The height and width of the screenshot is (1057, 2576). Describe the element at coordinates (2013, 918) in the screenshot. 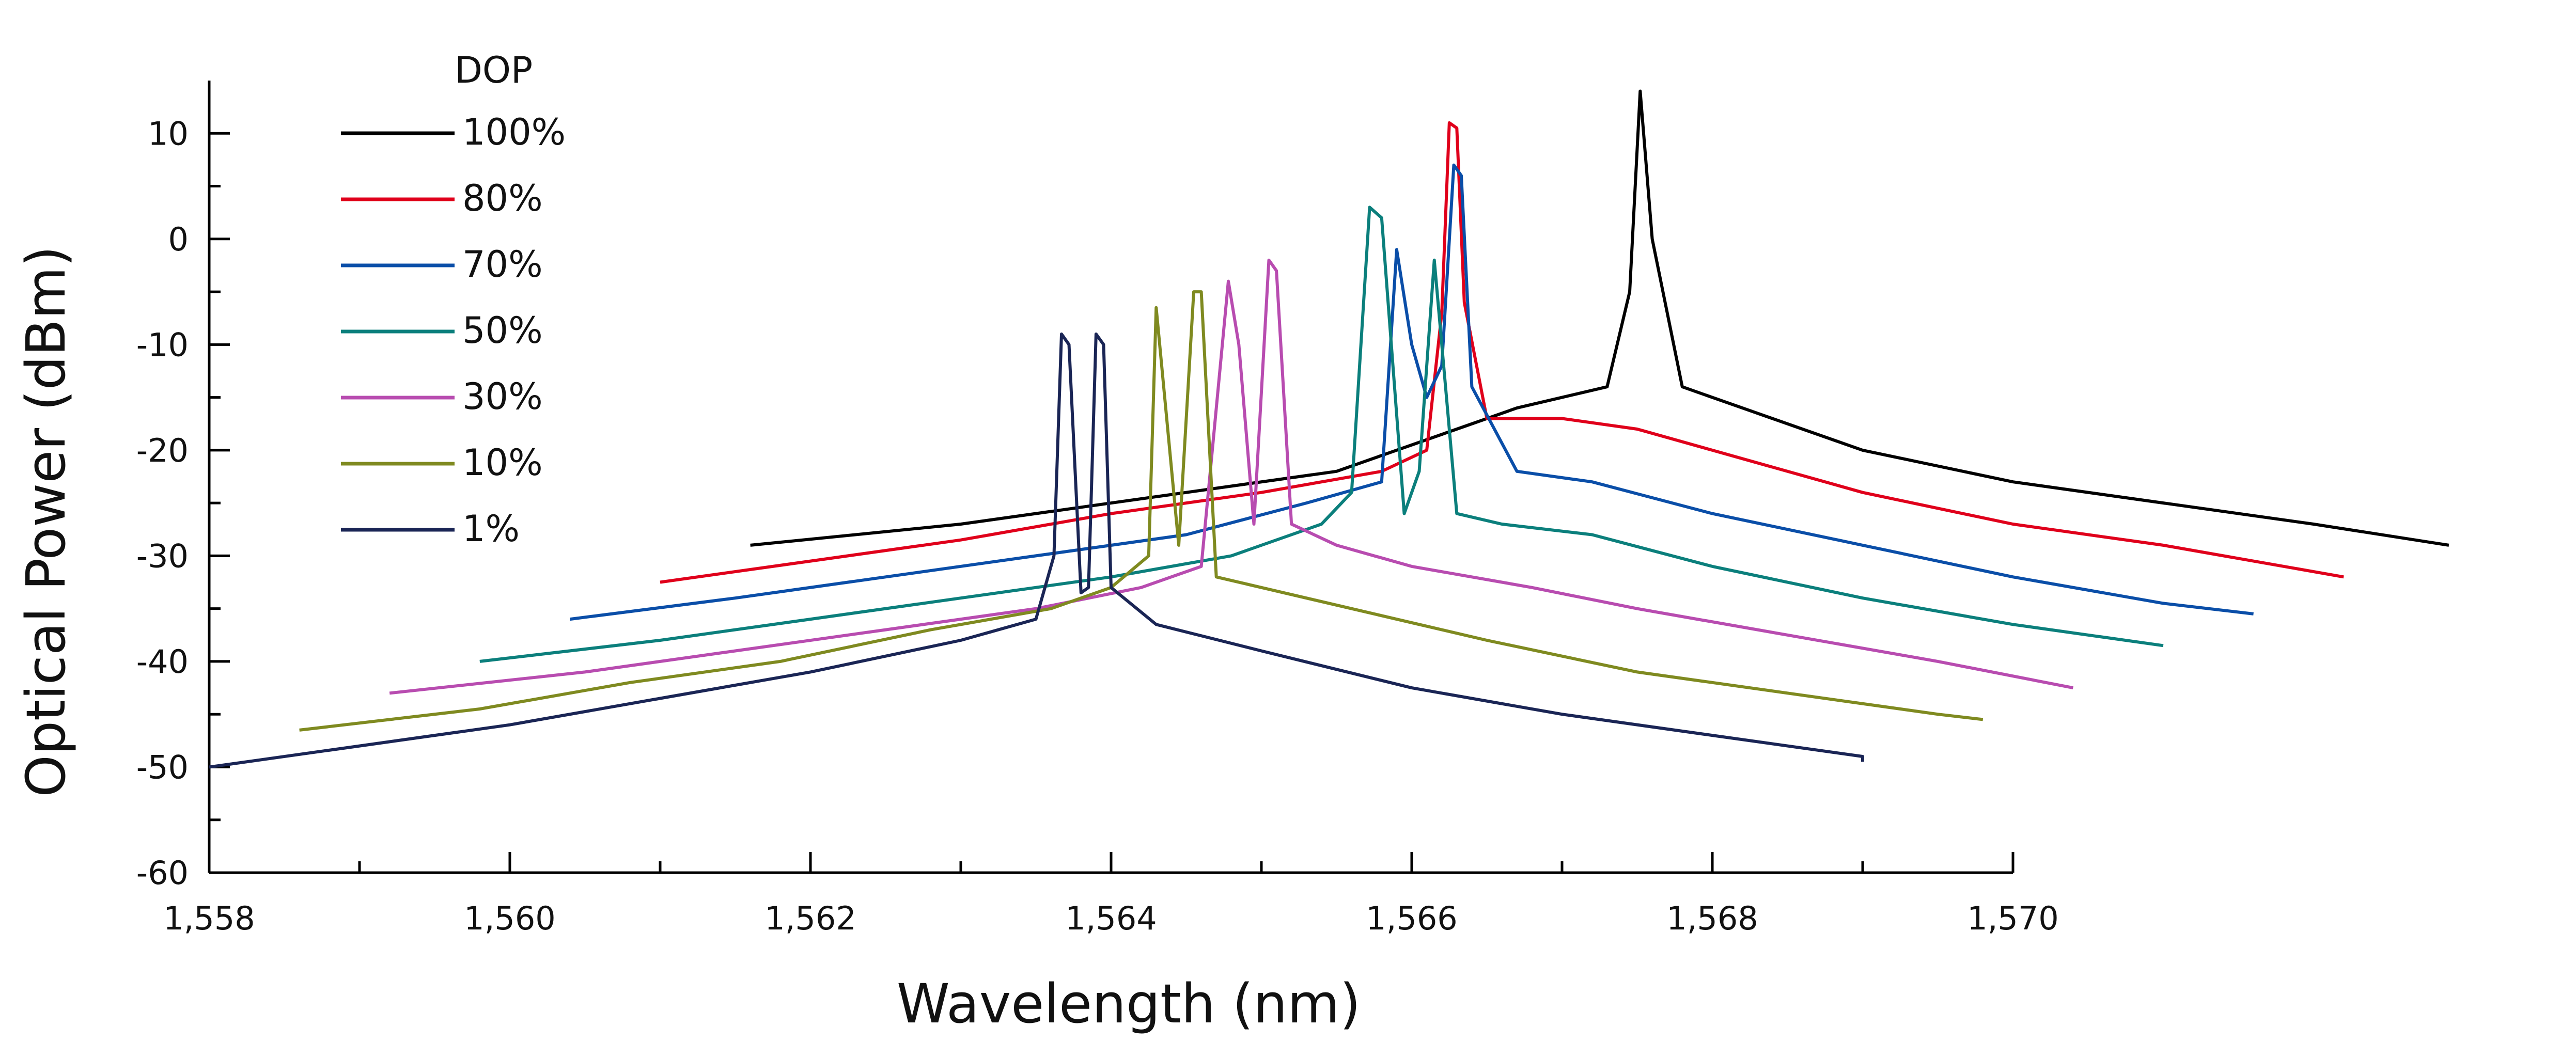

I see `x-tick-label: 1,570` at that location.